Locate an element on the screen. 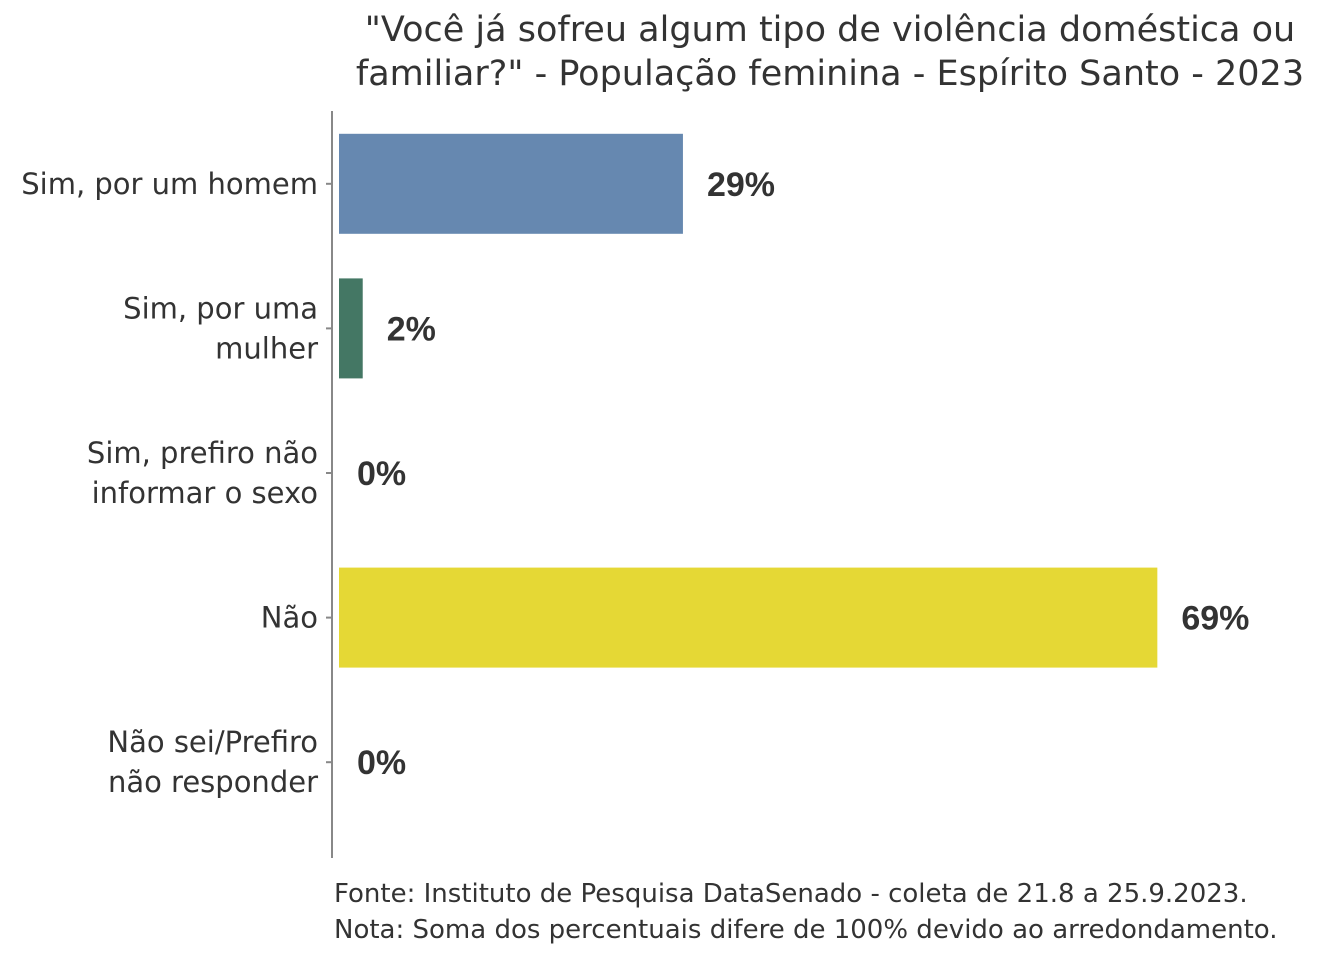  value-label-1: 2% is located at coordinates (411, 329).